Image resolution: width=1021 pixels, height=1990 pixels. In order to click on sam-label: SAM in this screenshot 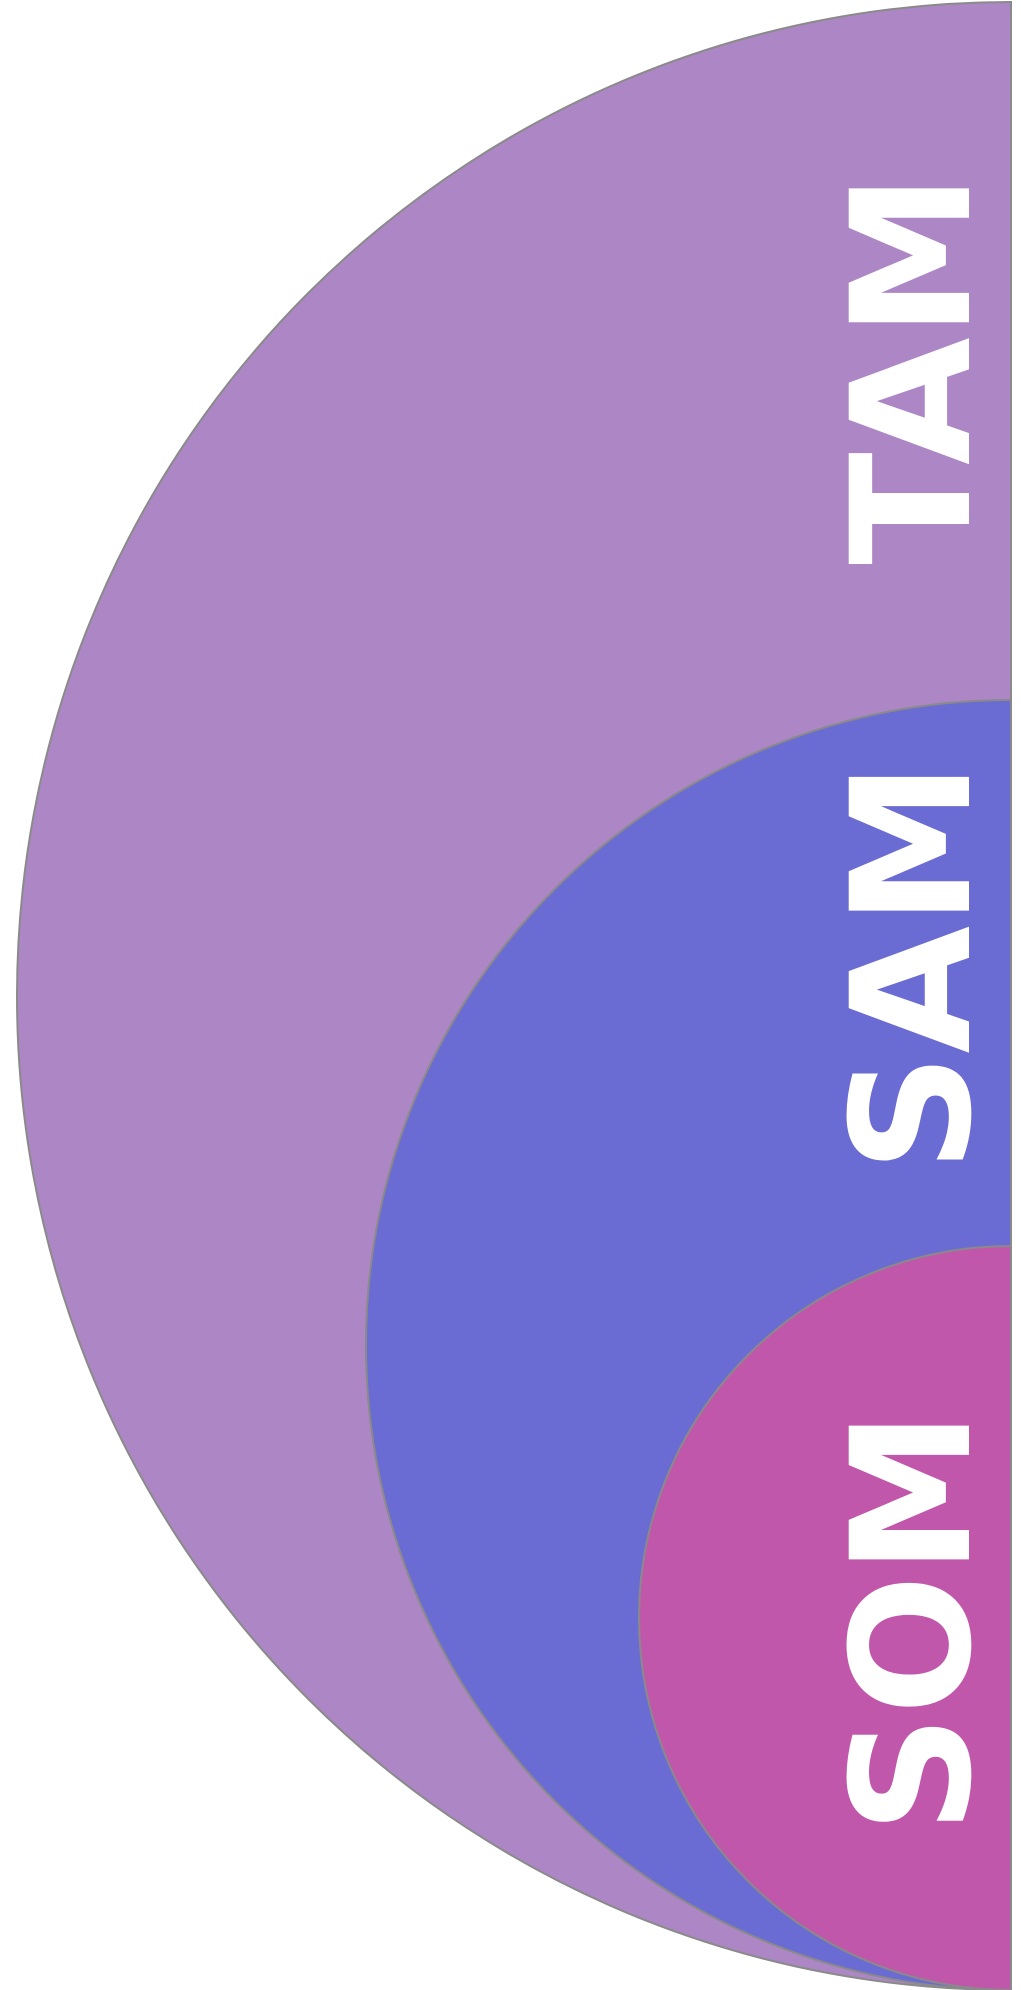, I will do `click(912, 967)`.